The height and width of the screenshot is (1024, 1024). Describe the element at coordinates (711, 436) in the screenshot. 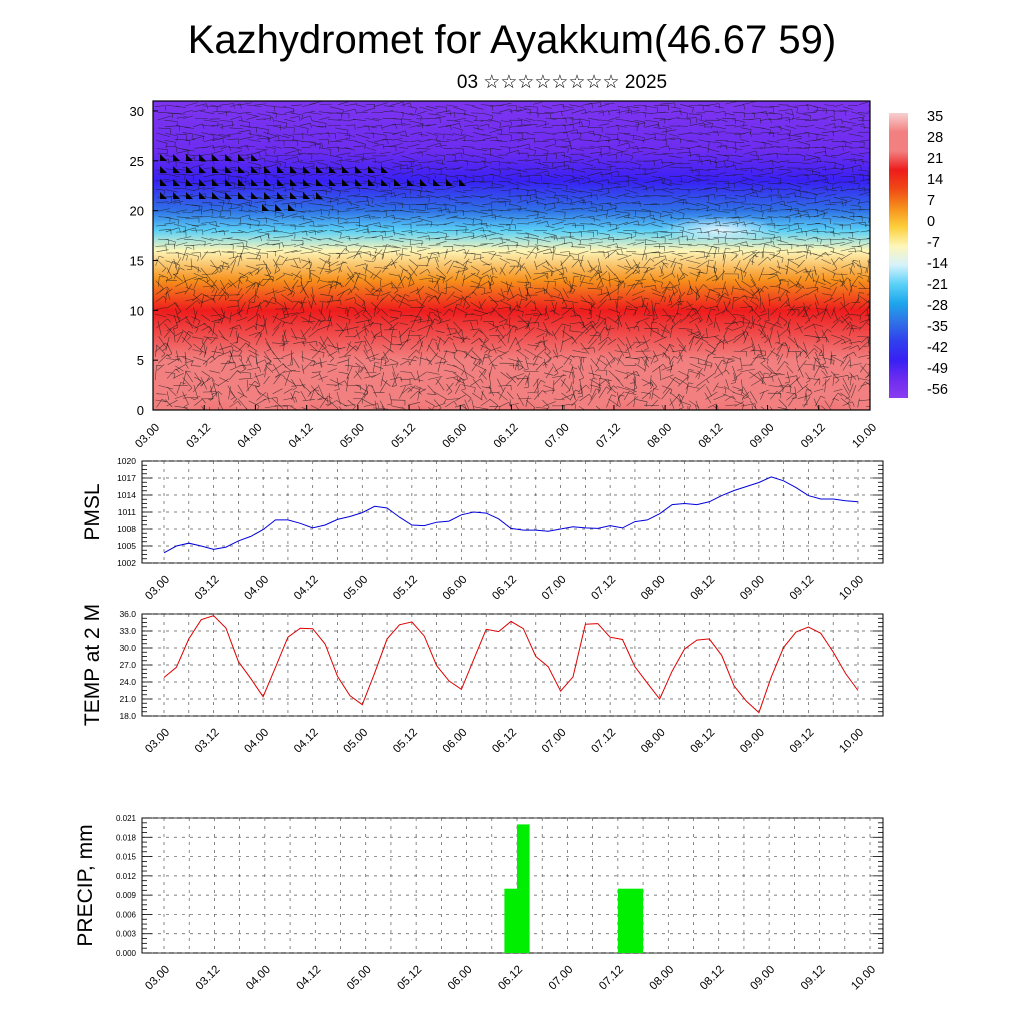

I see `section-xtick-label: 08.12` at that location.